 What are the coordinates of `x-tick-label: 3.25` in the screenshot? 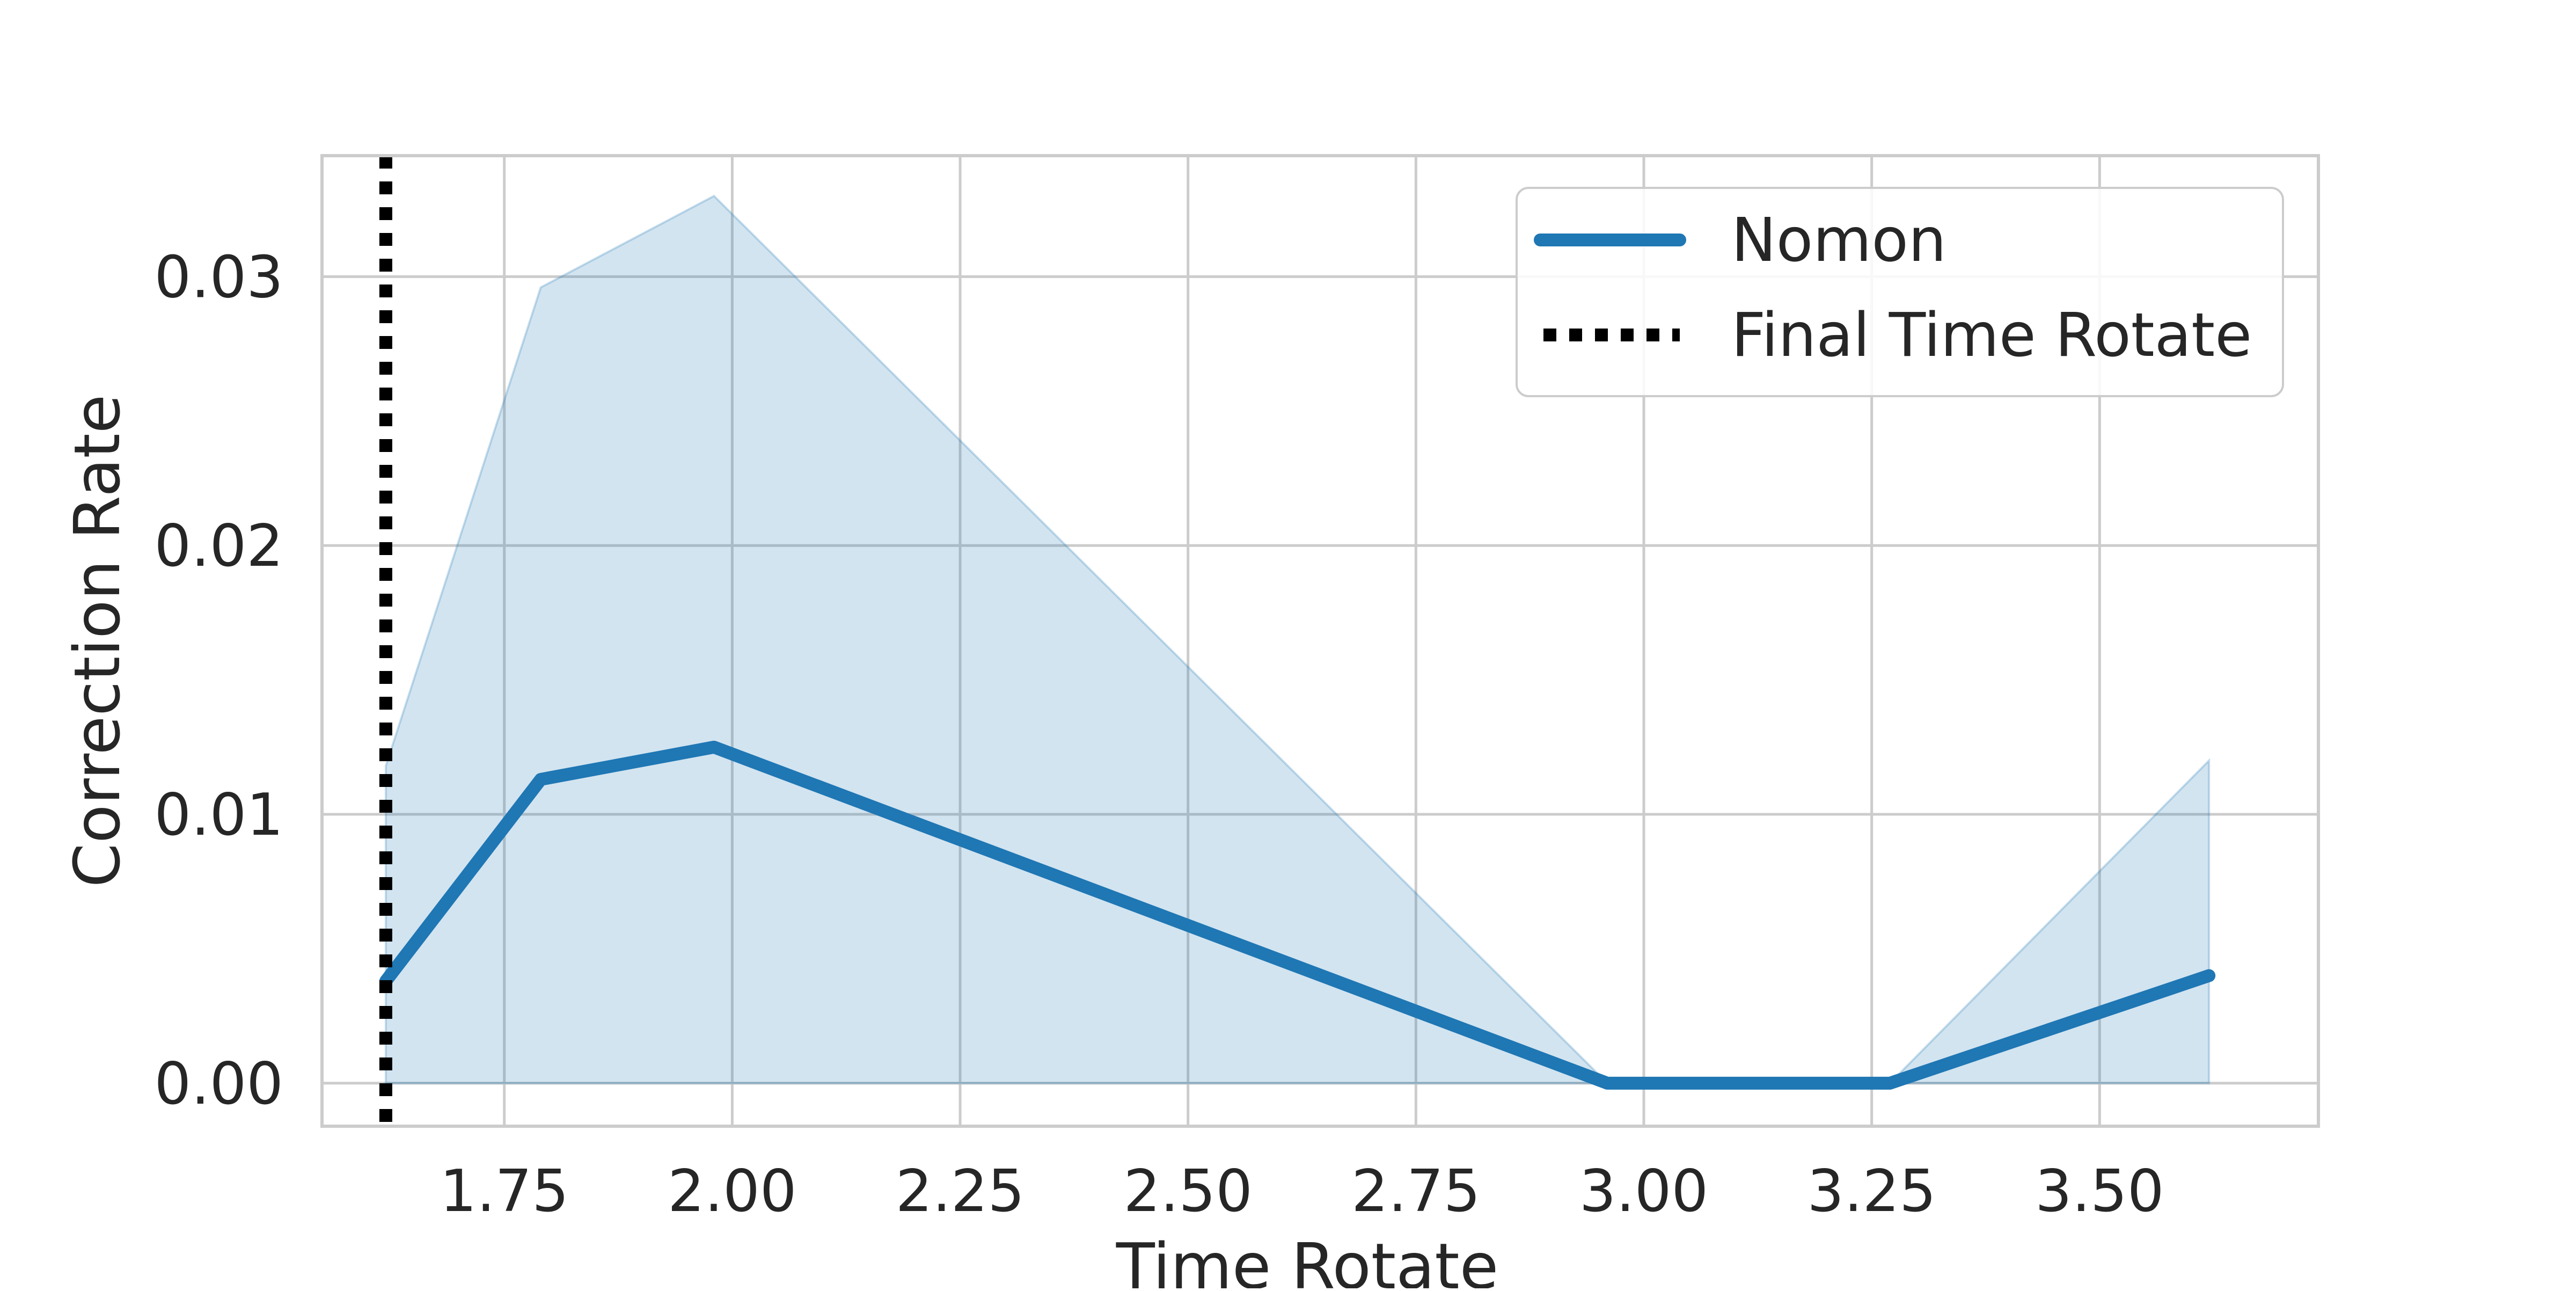 It's located at (1871, 1191).